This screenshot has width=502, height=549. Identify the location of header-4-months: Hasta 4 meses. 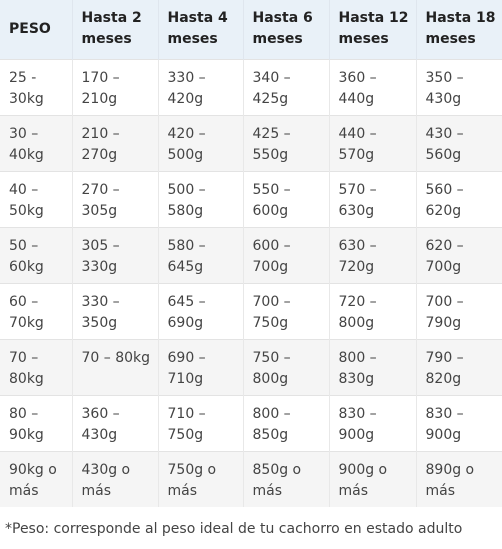
(201, 29).